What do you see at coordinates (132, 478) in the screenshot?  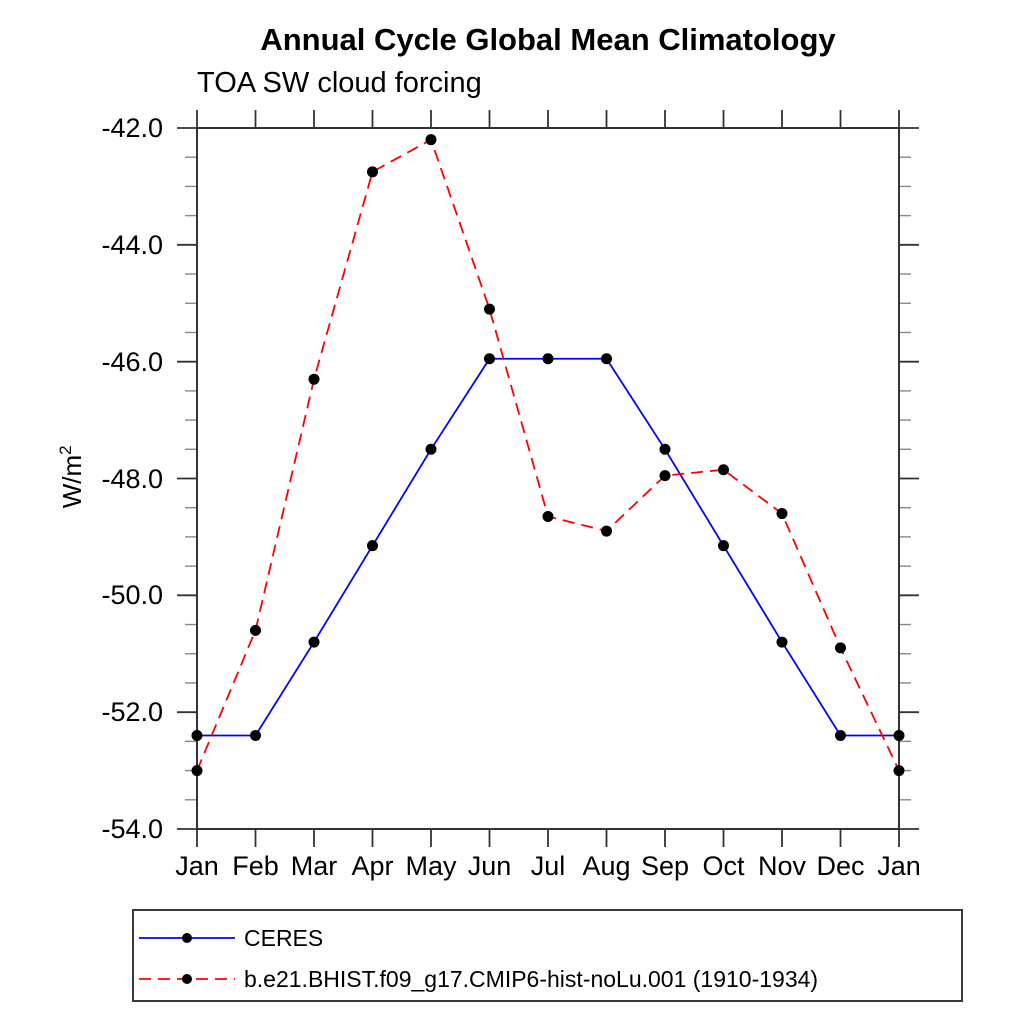 I see `y-tick-label: -48.0` at bounding box center [132, 478].